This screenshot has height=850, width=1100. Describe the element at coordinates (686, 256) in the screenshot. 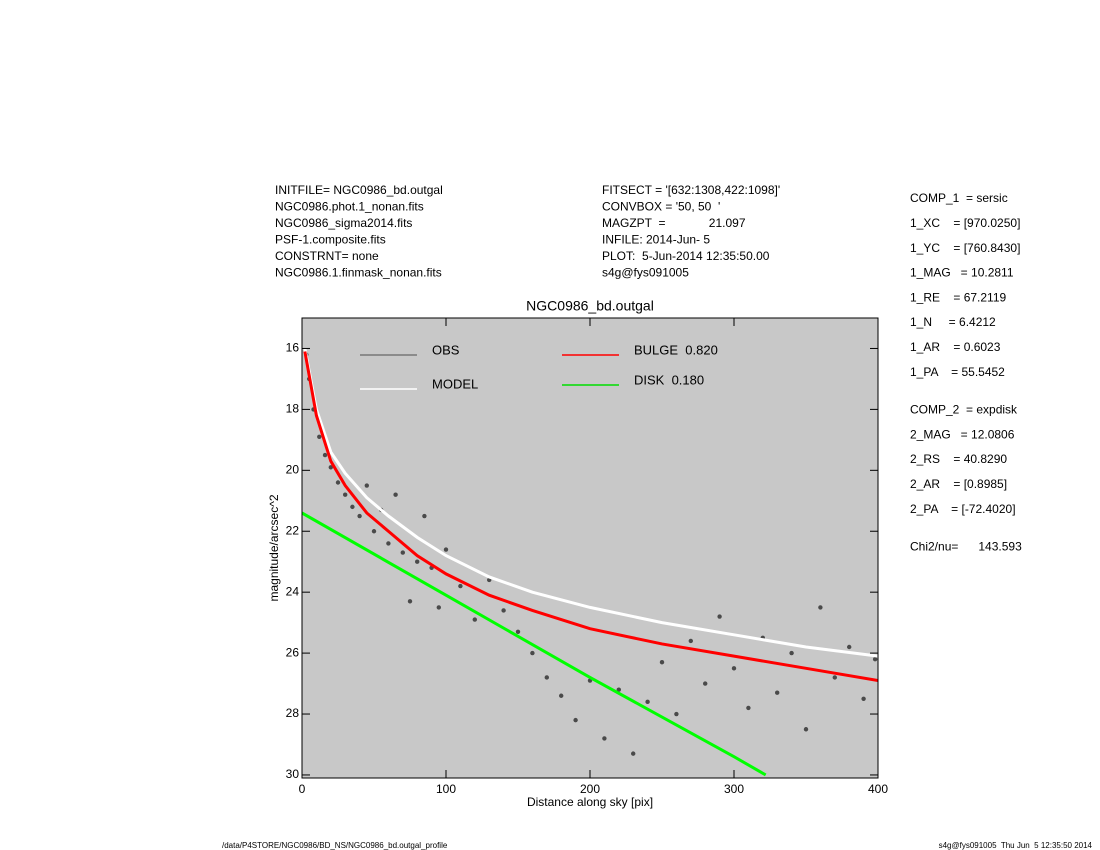

I see `header-line: PLOT: 5-Jun-2014 12:35:50.00` at that location.